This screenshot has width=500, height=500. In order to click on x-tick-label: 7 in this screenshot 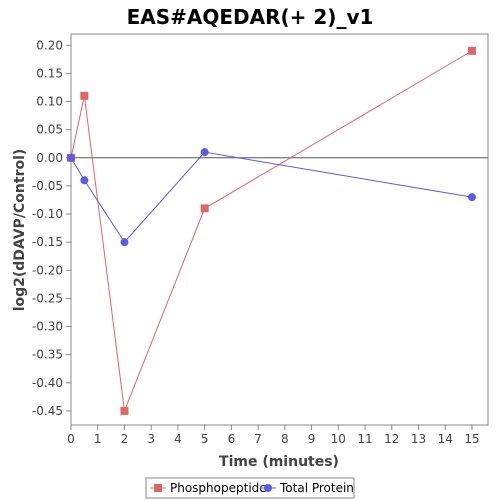, I will do `click(258, 439)`.